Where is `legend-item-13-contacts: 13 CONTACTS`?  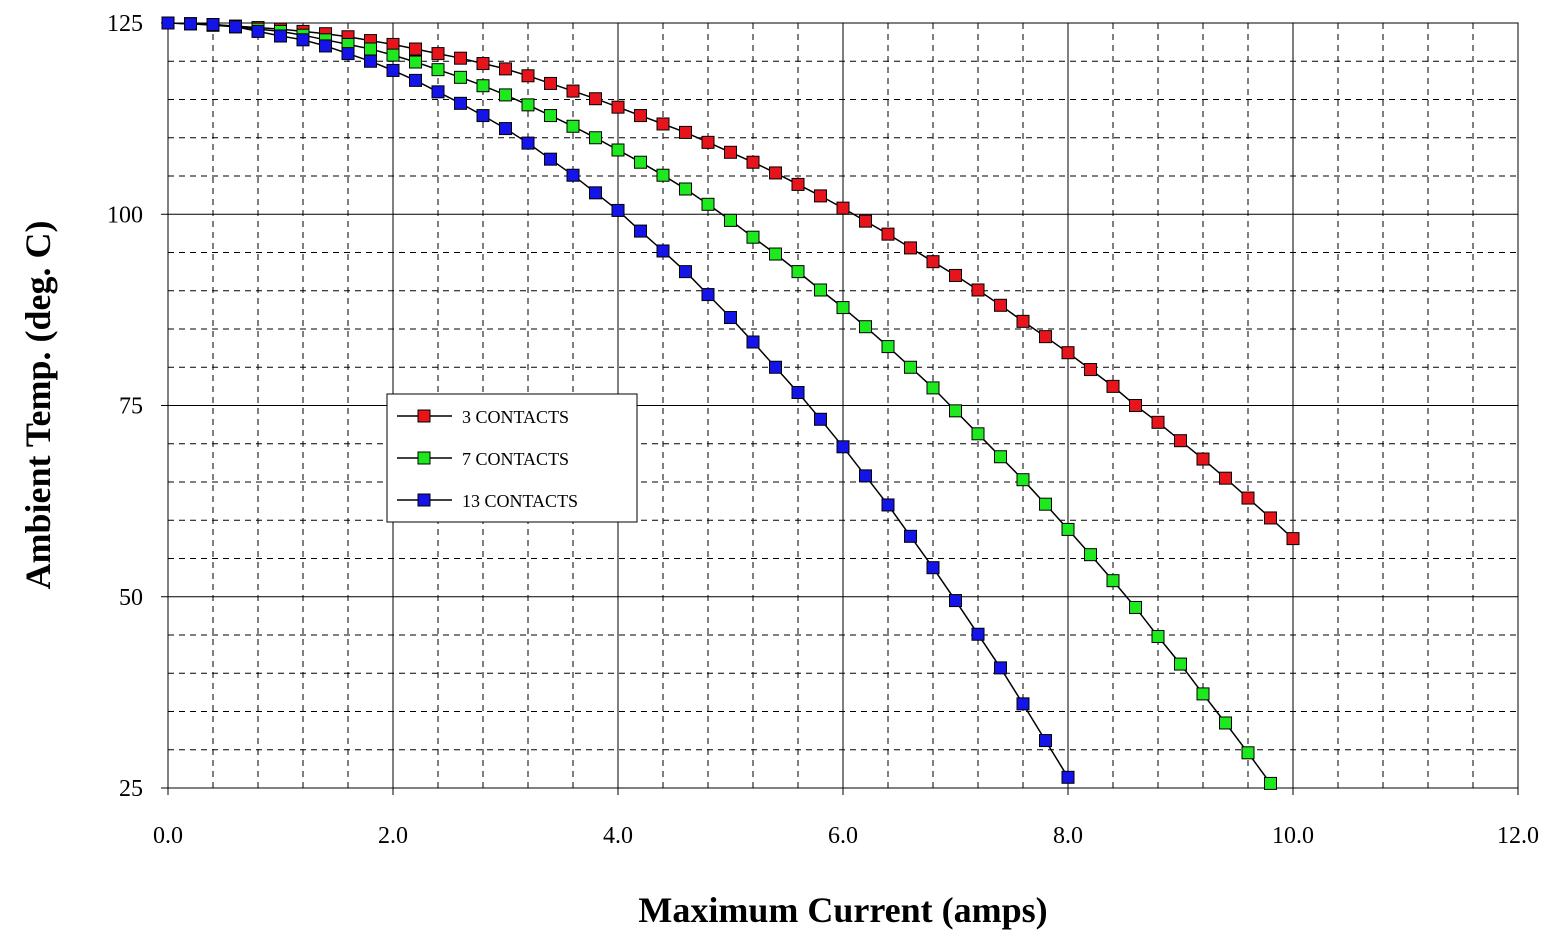
legend-item-13-contacts: 13 CONTACTS is located at coordinates (487, 501).